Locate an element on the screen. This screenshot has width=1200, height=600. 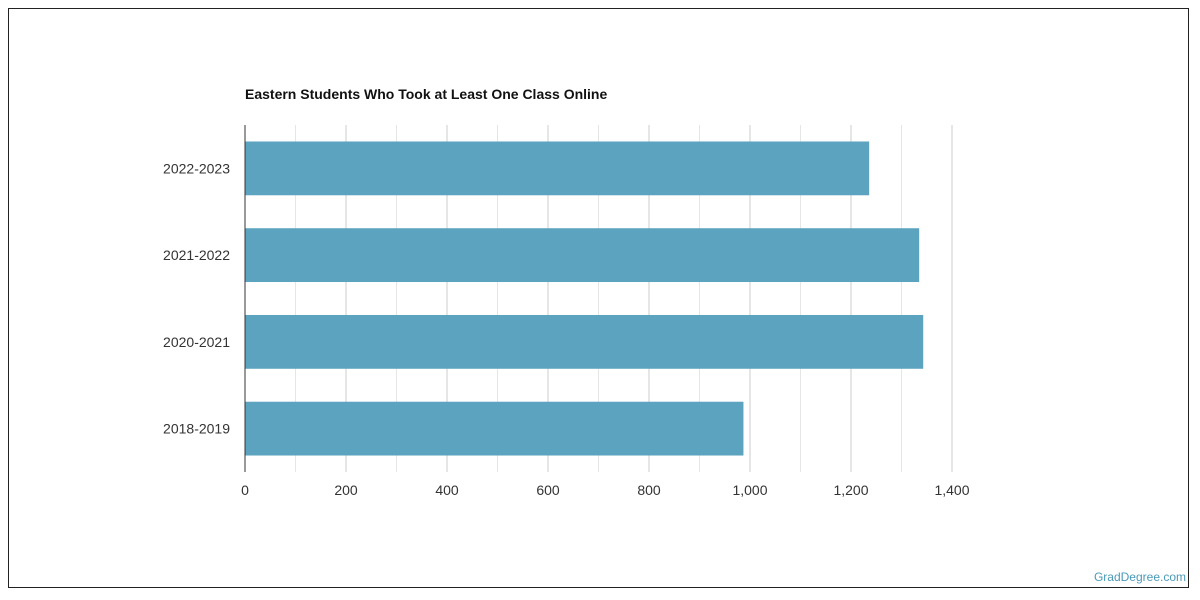
x-tick-label: 0 is located at coordinates (245, 490).